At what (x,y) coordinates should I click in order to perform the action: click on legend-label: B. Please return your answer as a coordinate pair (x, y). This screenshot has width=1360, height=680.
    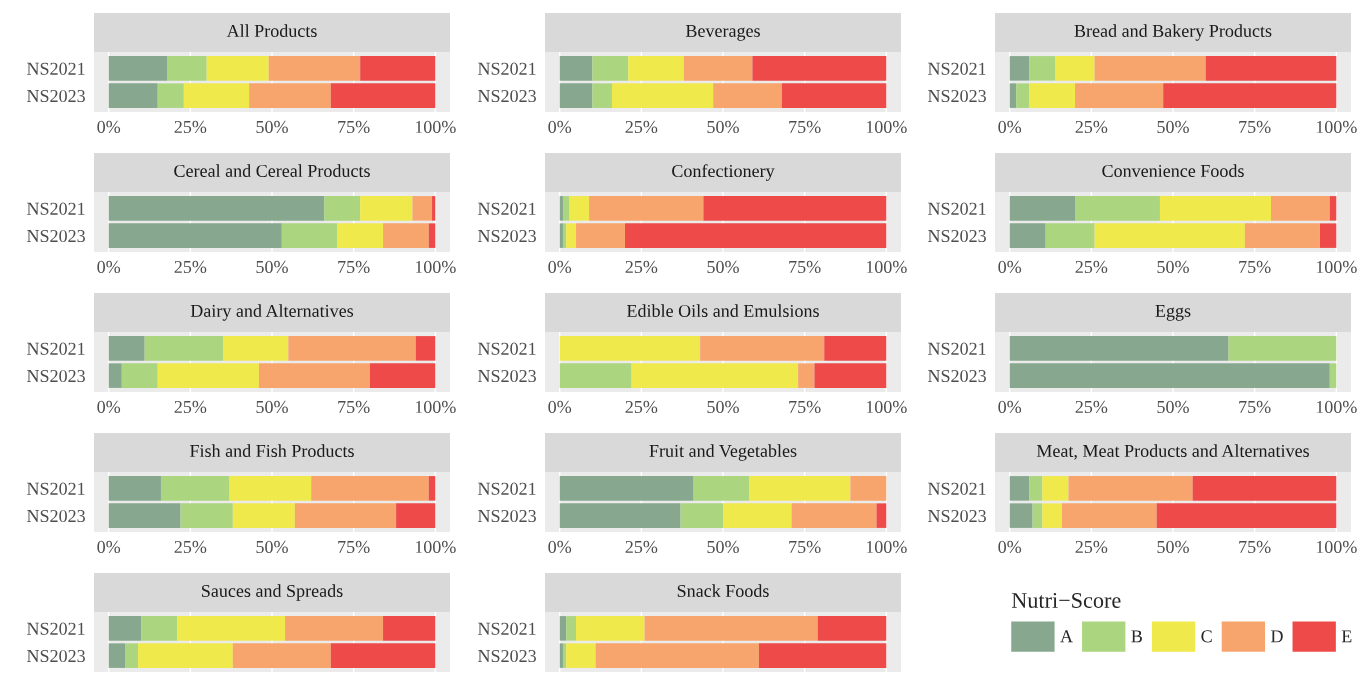
    Looking at the image, I should click on (1136, 636).